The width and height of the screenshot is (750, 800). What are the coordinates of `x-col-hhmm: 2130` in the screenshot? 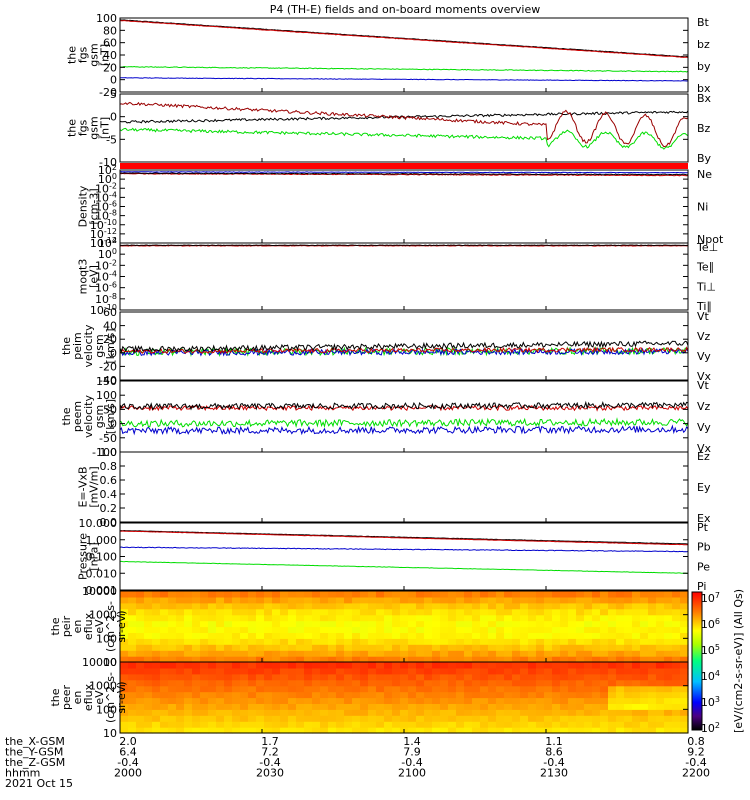 It's located at (554, 773).